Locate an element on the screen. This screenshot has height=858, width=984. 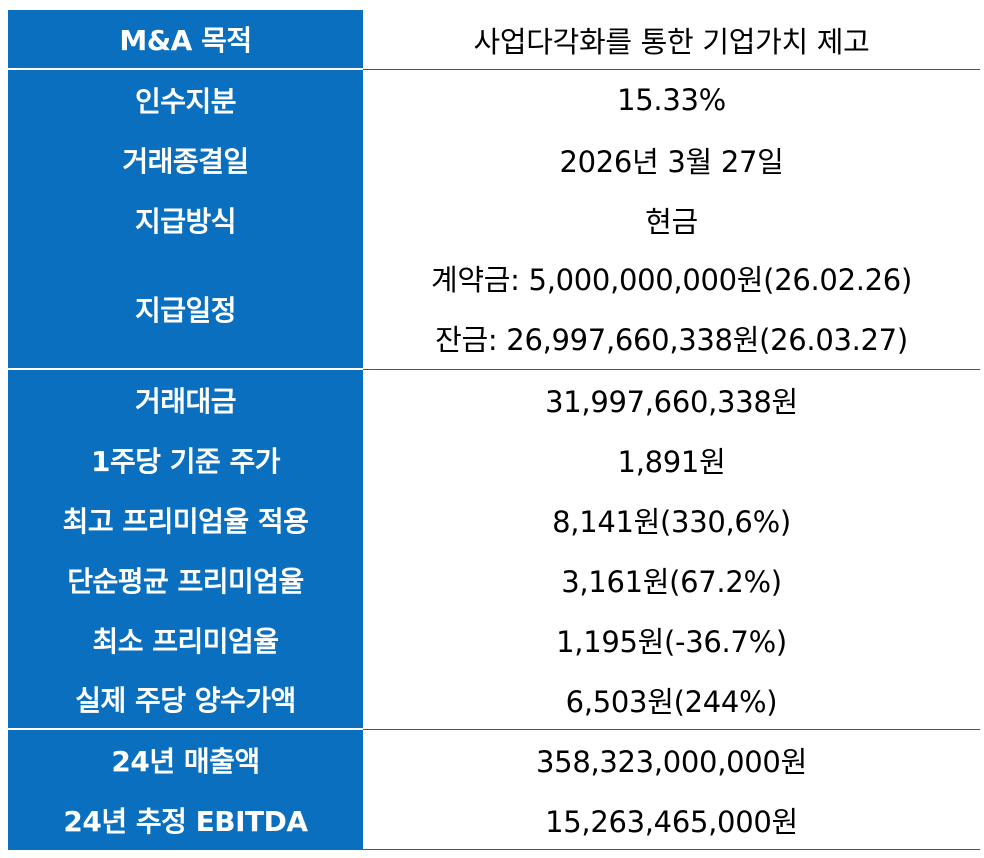
row-value-text: 잔금: 26,997,660,338원(26.03.27) is located at coordinates (671, 339).